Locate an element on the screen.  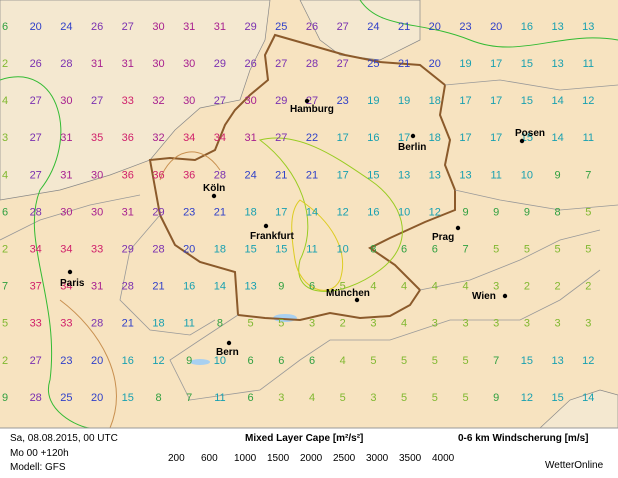
run: Mo 00 +120h is located at coordinates (39, 453).